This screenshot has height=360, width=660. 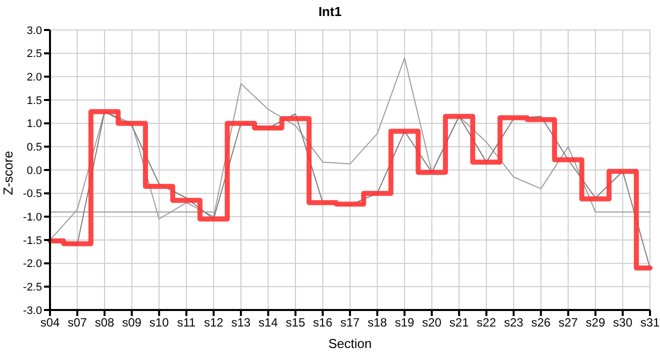 I want to click on x-tick-label: s29, so click(x=596, y=323).